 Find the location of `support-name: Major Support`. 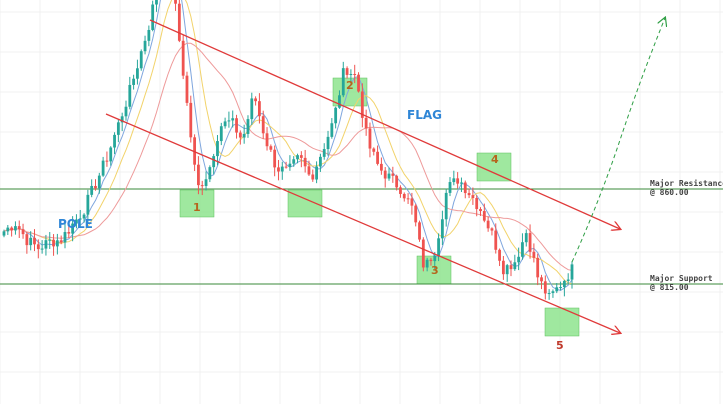

support-name: Major Support is located at coordinates (681, 278).